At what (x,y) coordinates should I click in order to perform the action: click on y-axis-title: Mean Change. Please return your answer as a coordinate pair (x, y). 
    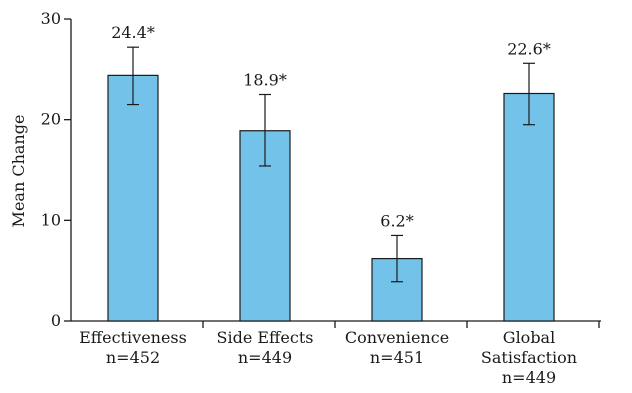
    Looking at the image, I should click on (18, 171).